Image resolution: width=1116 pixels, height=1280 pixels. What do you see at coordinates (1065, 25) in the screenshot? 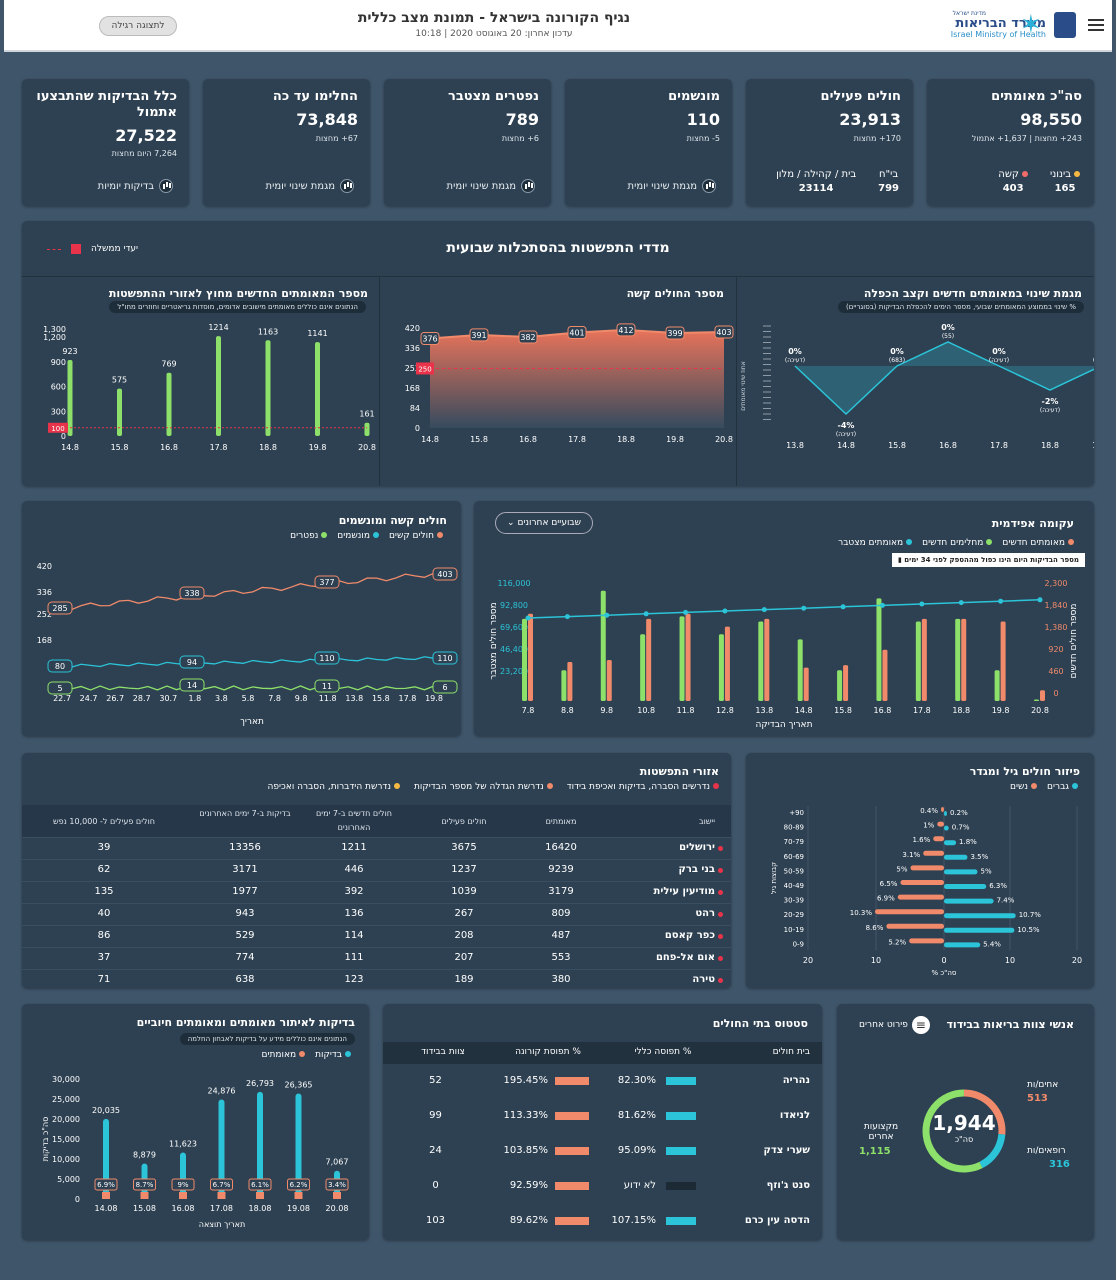
I see `emblem-icon` at bounding box center [1065, 25].